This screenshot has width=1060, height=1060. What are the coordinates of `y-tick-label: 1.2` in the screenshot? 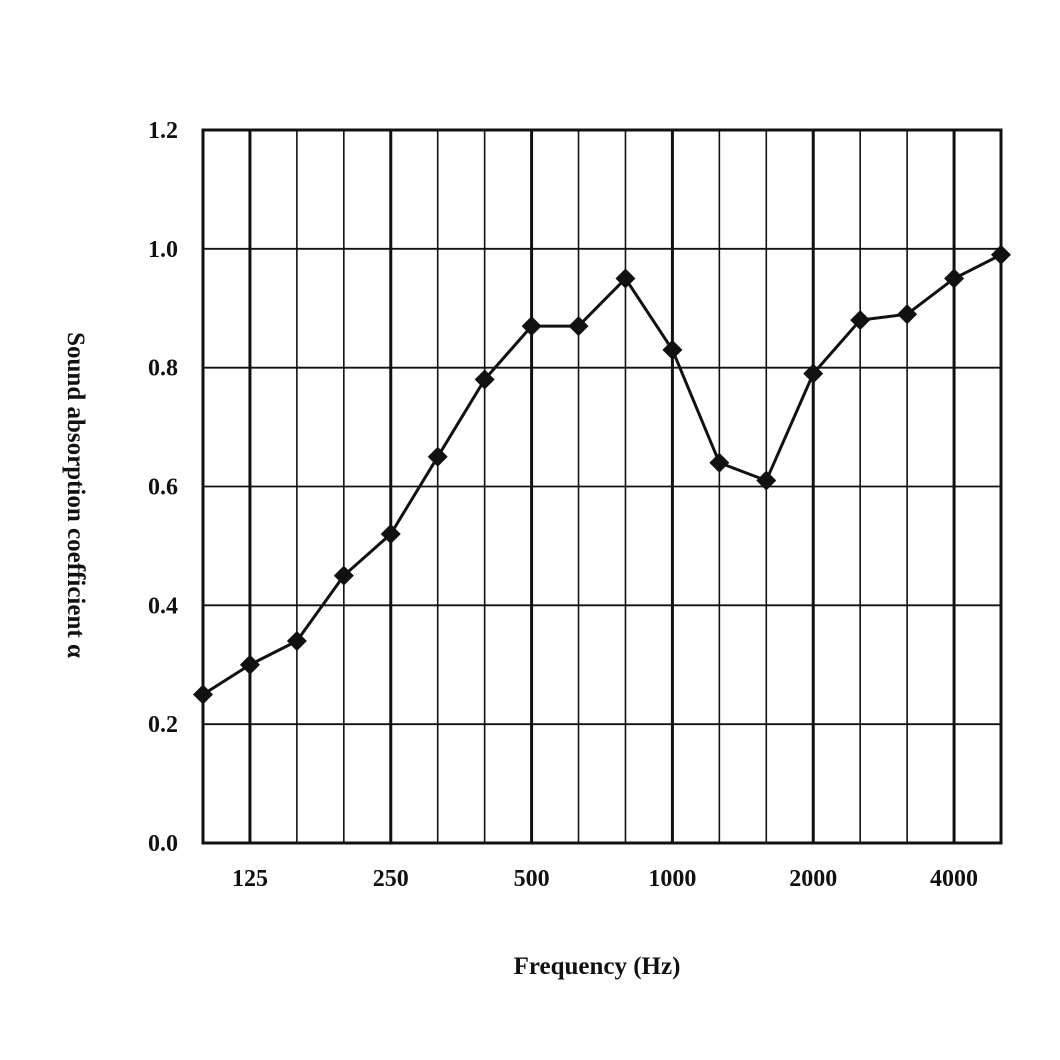 It's located at (163, 131).